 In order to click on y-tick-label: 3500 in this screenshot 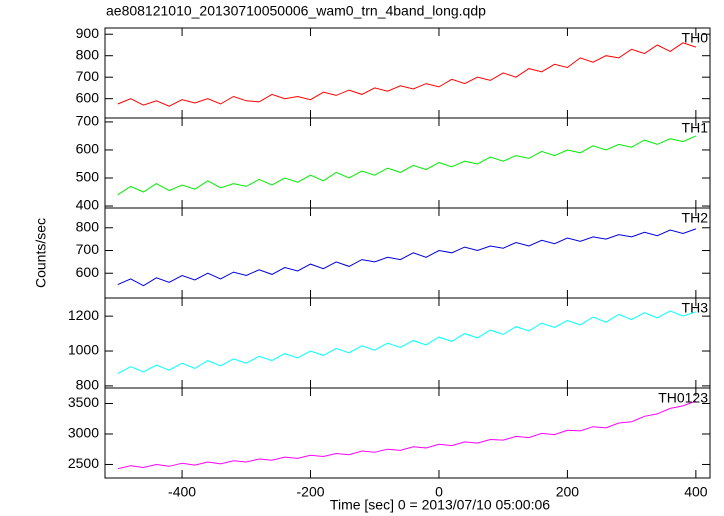, I will do `click(83, 402)`.